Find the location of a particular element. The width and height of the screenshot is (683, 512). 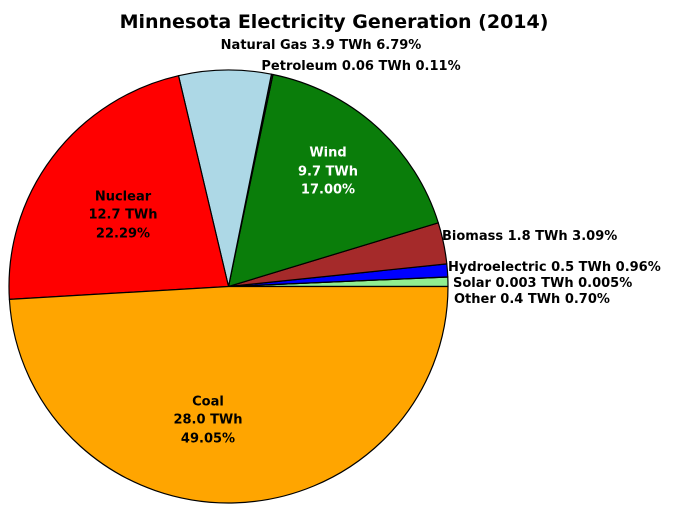

slice-label-hydroelectric: Hydroelectric 0.5 TWh 0.96% is located at coordinates (554, 267).